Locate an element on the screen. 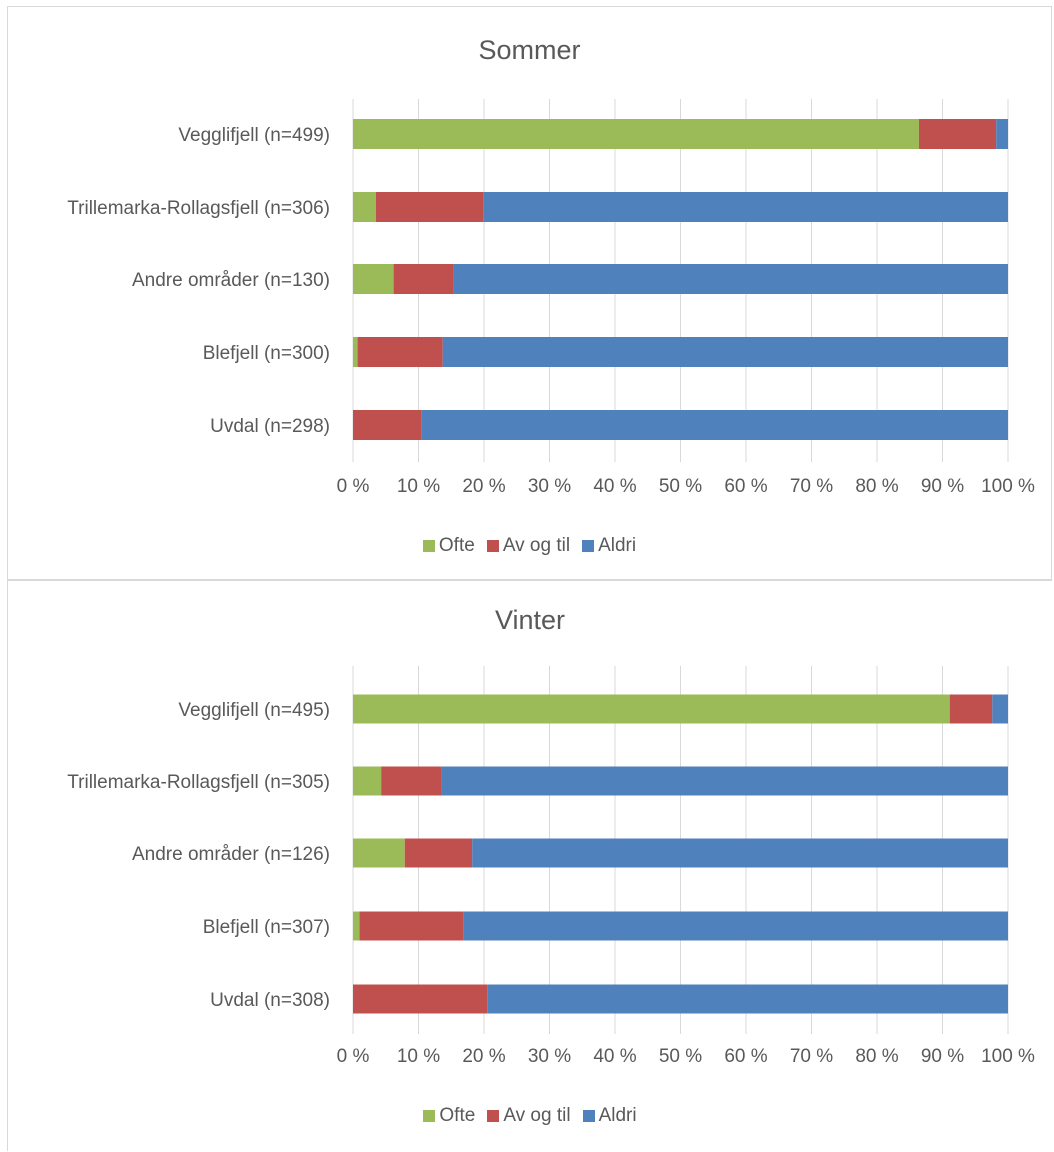 The image size is (1054, 1152). category-label: Andre områder (n=126) is located at coordinates (231, 854).